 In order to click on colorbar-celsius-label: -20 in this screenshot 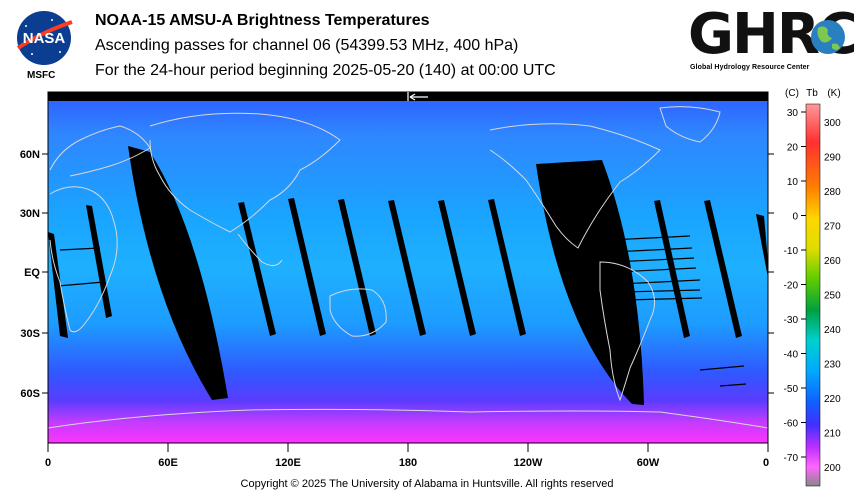, I will do `click(791, 286)`.